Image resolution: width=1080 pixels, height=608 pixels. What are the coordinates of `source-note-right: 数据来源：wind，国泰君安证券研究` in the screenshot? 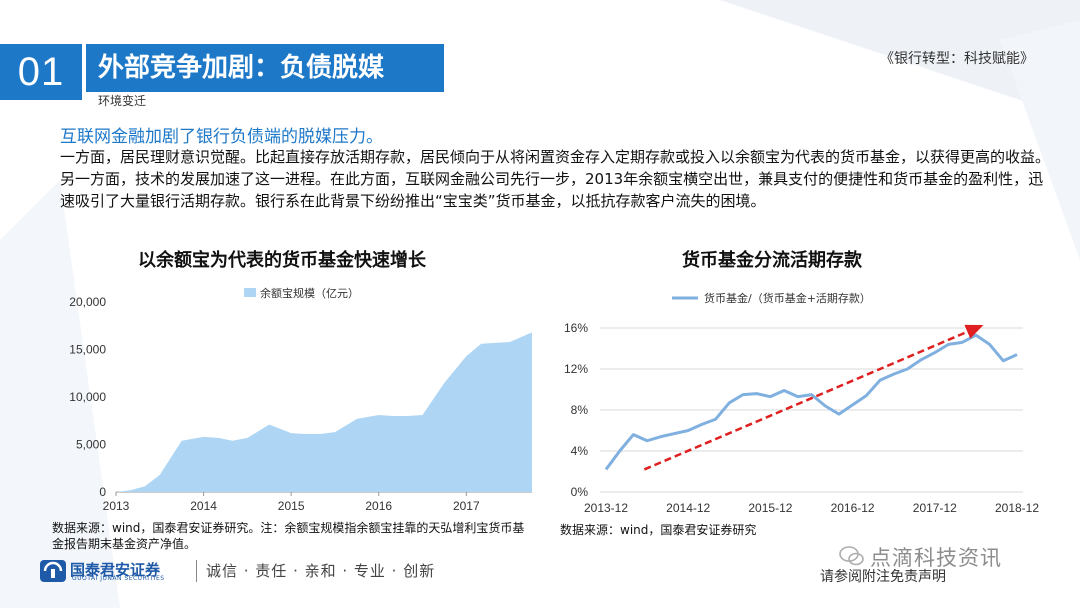 It's located at (658, 530).